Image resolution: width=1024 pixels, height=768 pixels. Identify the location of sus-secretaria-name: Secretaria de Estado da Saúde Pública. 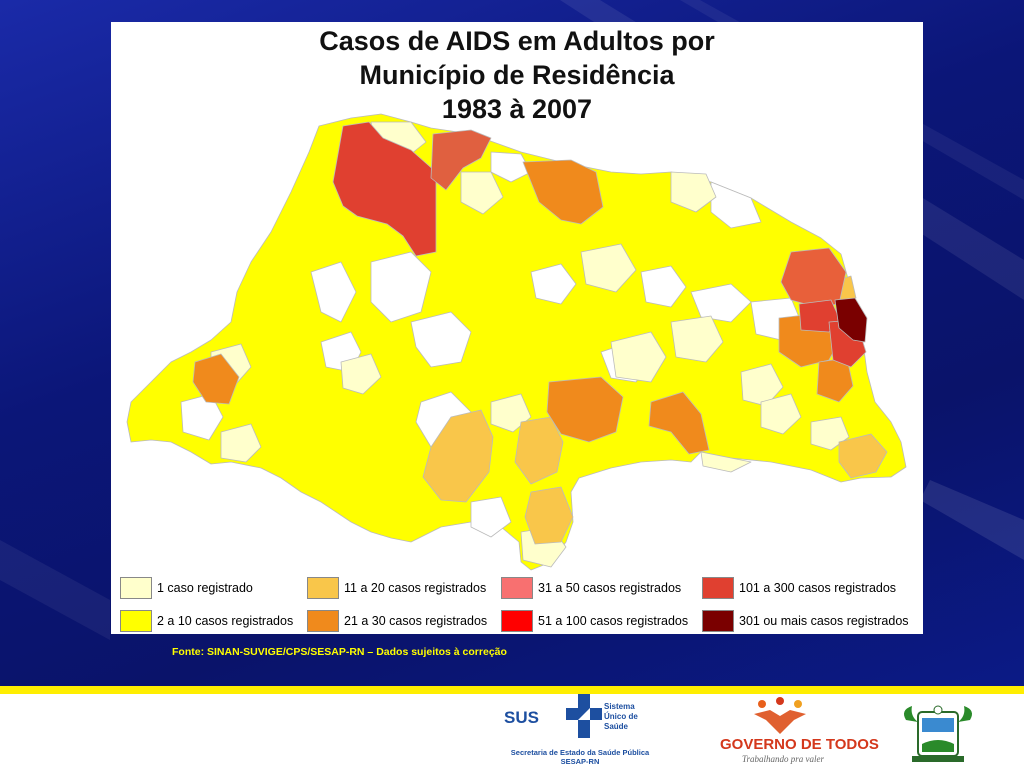
(580, 752).